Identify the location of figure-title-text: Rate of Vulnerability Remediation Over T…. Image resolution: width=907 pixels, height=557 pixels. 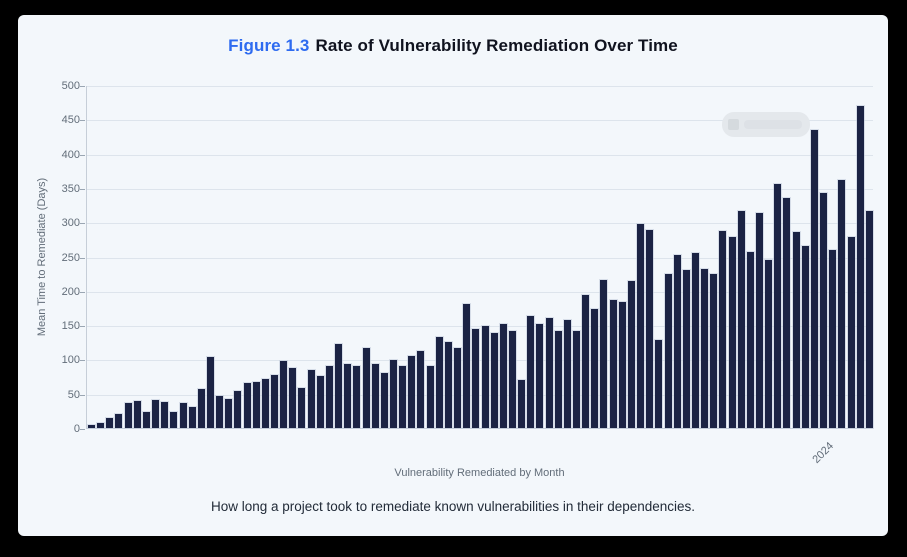
(496, 45).